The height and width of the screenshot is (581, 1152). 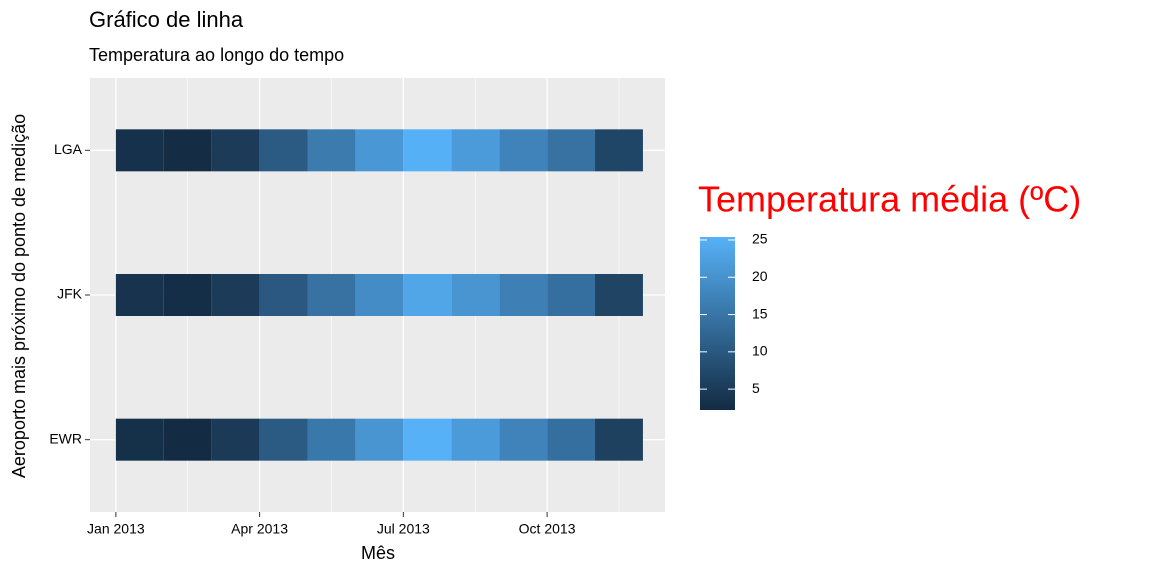 What do you see at coordinates (403, 529) in the screenshot?
I see `x-tick-label: Jul 2013` at bounding box center [403, 529].